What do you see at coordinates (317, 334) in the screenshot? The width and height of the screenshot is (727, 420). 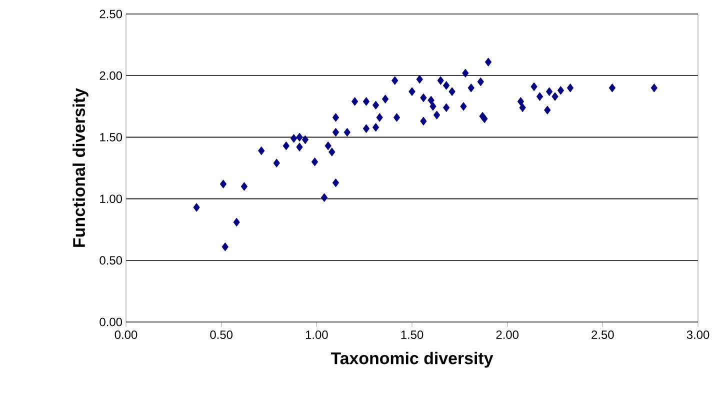 I see `x-tick-label: 1.00` at bounding box center [317, 334].